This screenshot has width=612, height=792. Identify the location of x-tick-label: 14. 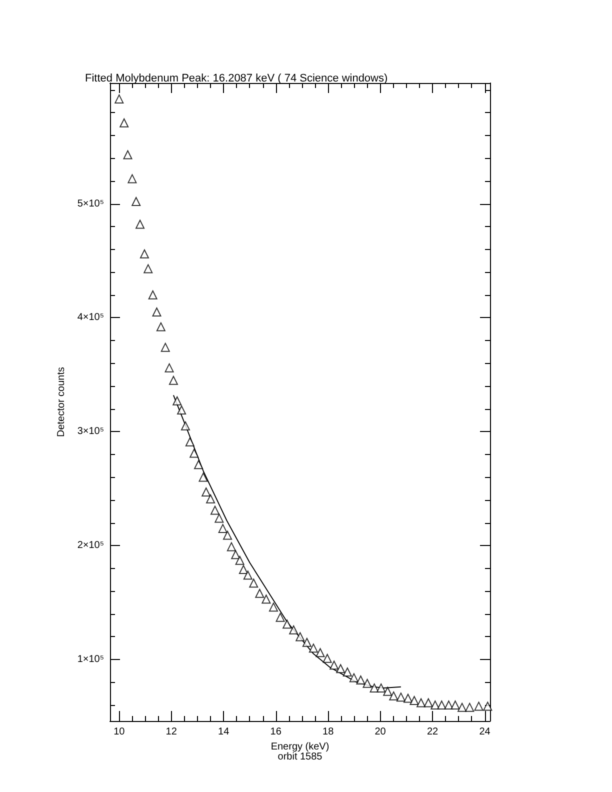
(224, 732).